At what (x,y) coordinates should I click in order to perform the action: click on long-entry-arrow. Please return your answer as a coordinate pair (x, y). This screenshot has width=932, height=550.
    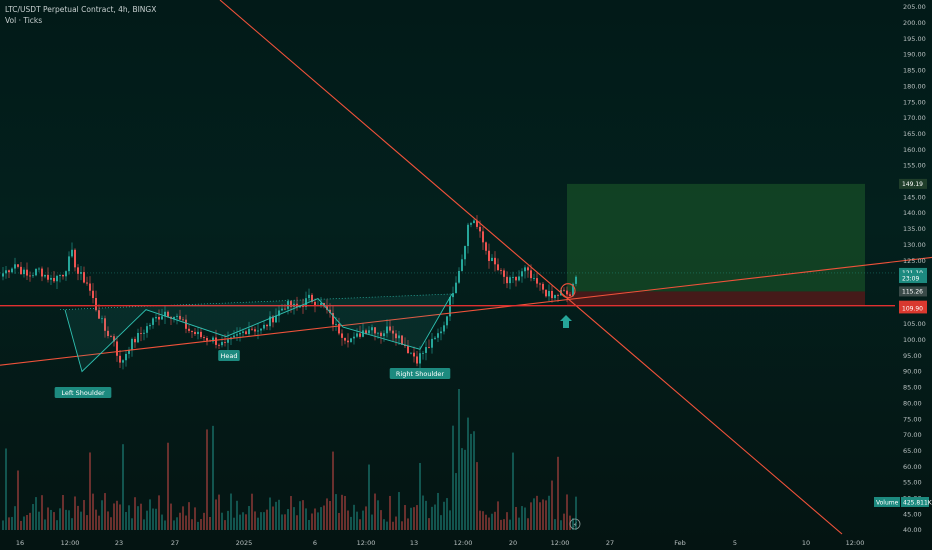
    Looking at the image, I should click on (566, 321).